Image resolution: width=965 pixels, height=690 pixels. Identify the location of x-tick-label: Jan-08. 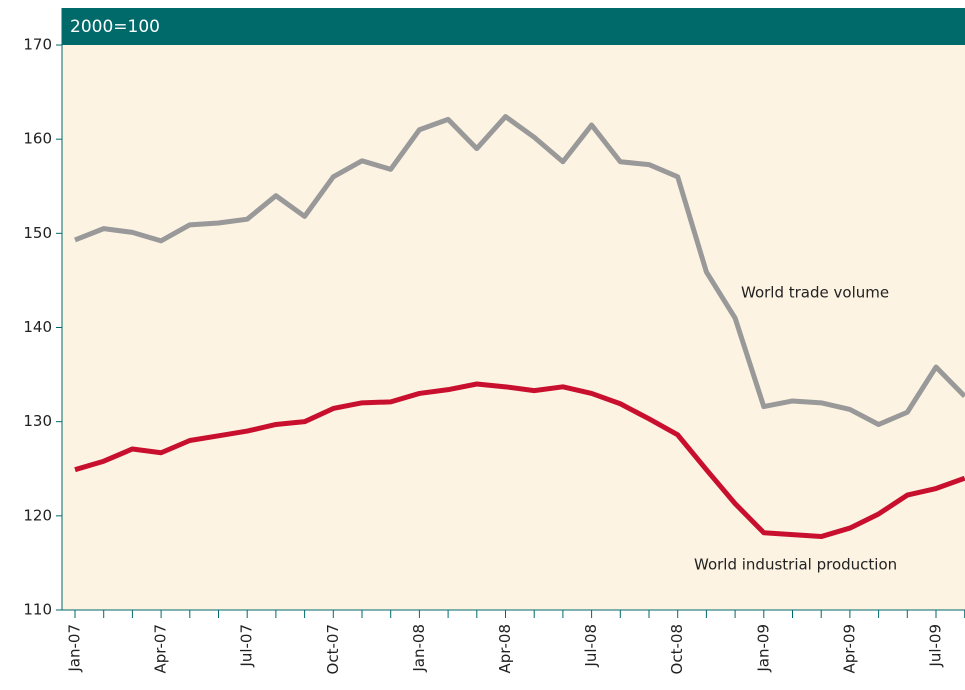
(419, 648).